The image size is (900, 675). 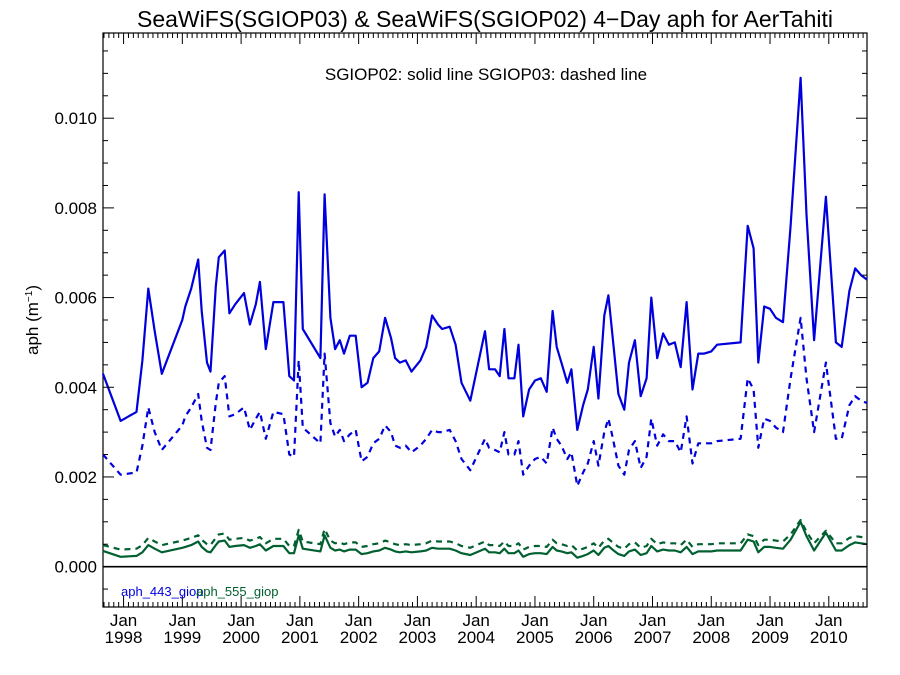 I want to click on x-tick-year-label: 2009, so click(x=770, y=637).